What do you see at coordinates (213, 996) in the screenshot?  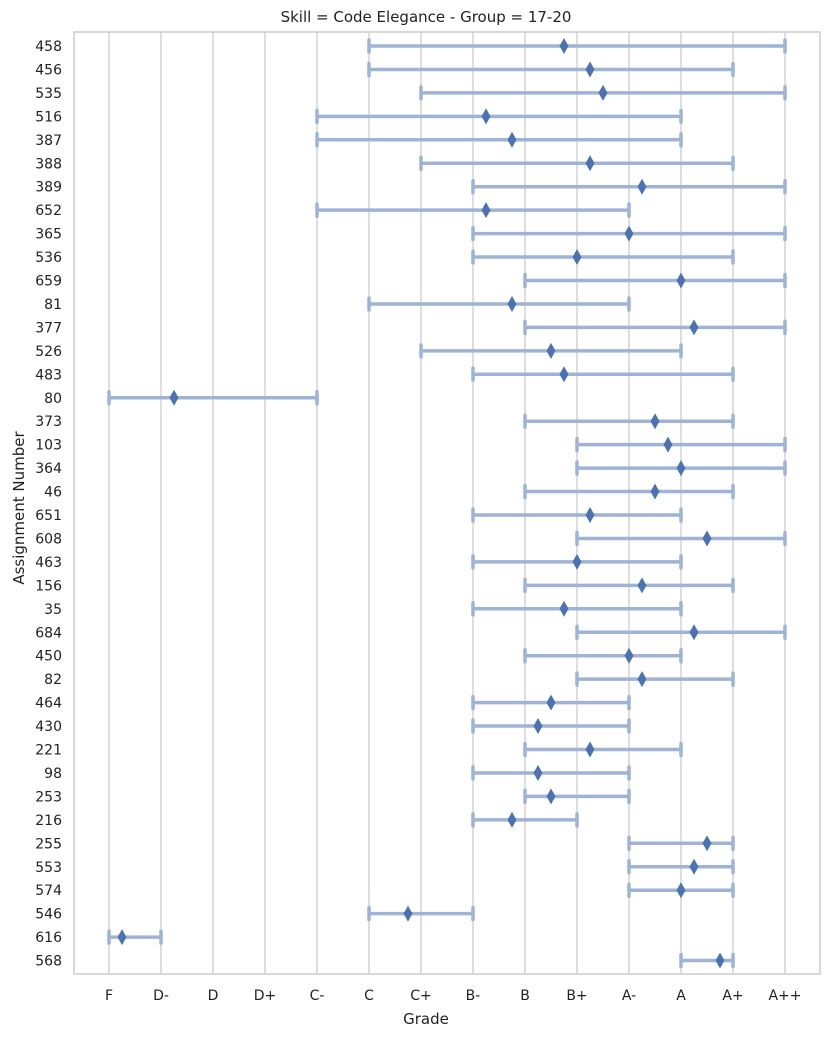 I see `x-tick-label: D` at bounding box center [213, 996].